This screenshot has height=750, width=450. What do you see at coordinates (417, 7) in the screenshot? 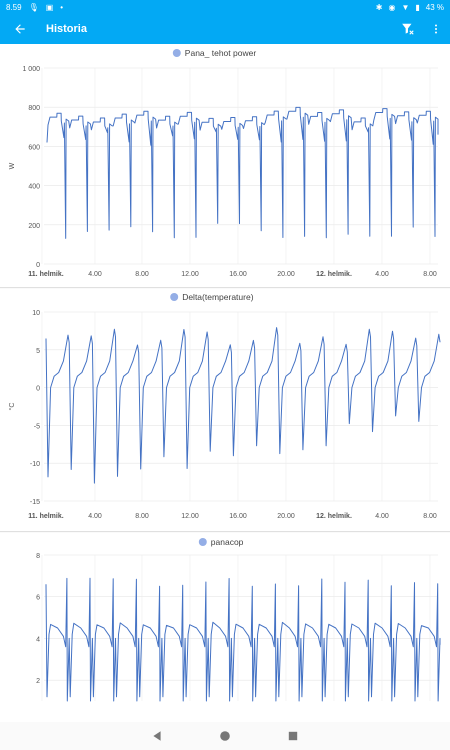
I see `battery-icon: ▮` at bounding box center [417, 7].